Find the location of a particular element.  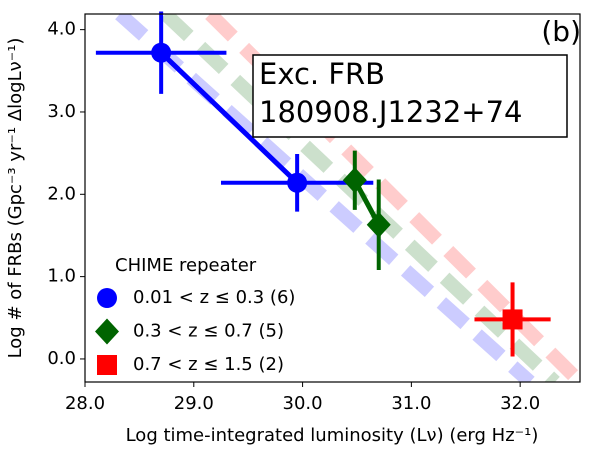

legend-label: 0.3 < z ≤ 0.7 (5) is located at coordinates (208, 331).